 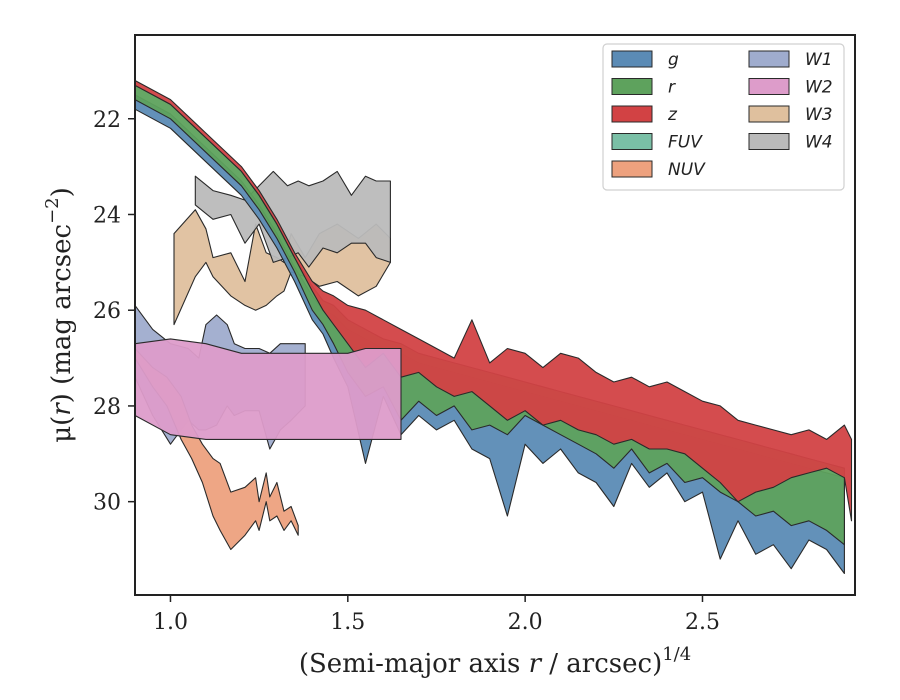 I want to click on x-axis-label: (Semi-major axis r / arcsec)1/4, so click(x=495, y=661).